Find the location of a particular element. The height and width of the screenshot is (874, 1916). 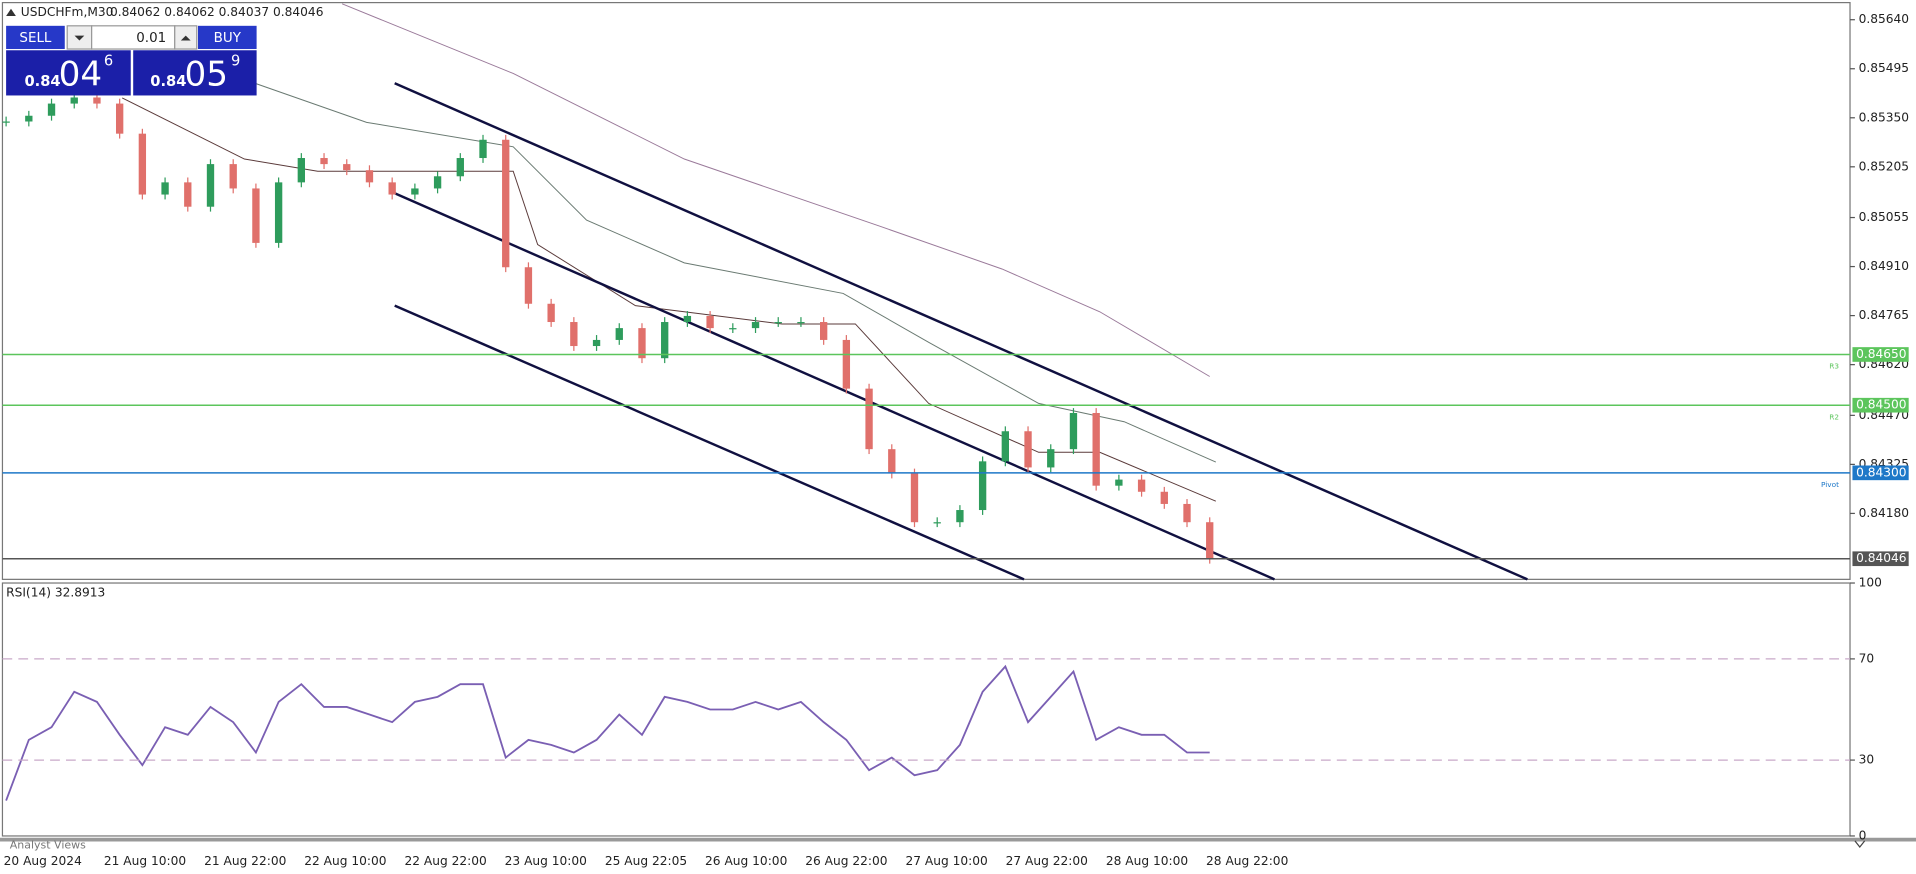

lot-up-icon is located at coordinates (185, 38).